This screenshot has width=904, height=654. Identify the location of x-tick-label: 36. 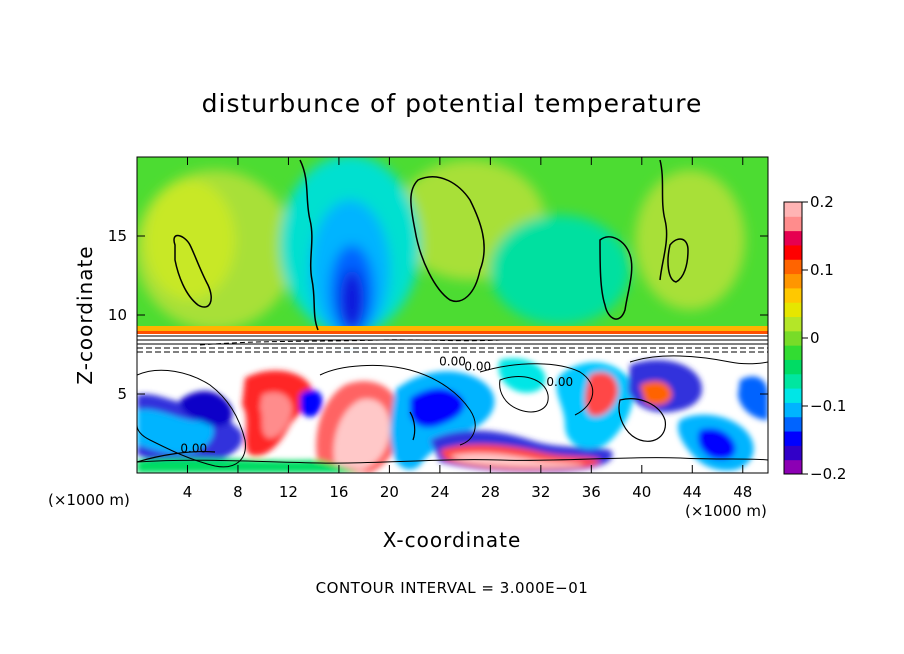
(591, 492).